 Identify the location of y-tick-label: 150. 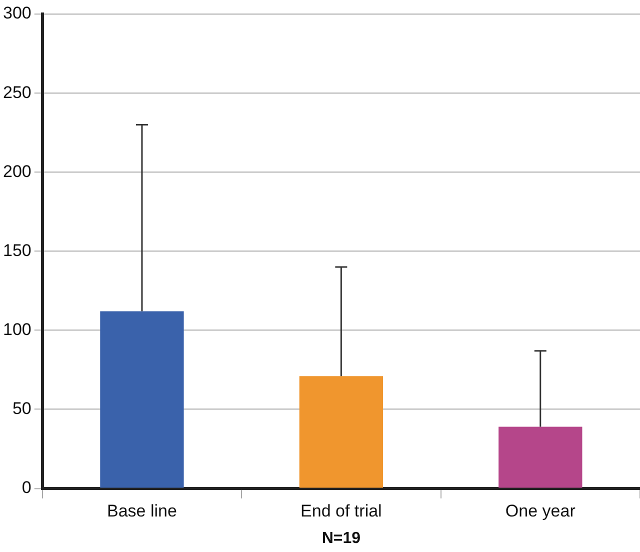
(17, 250).